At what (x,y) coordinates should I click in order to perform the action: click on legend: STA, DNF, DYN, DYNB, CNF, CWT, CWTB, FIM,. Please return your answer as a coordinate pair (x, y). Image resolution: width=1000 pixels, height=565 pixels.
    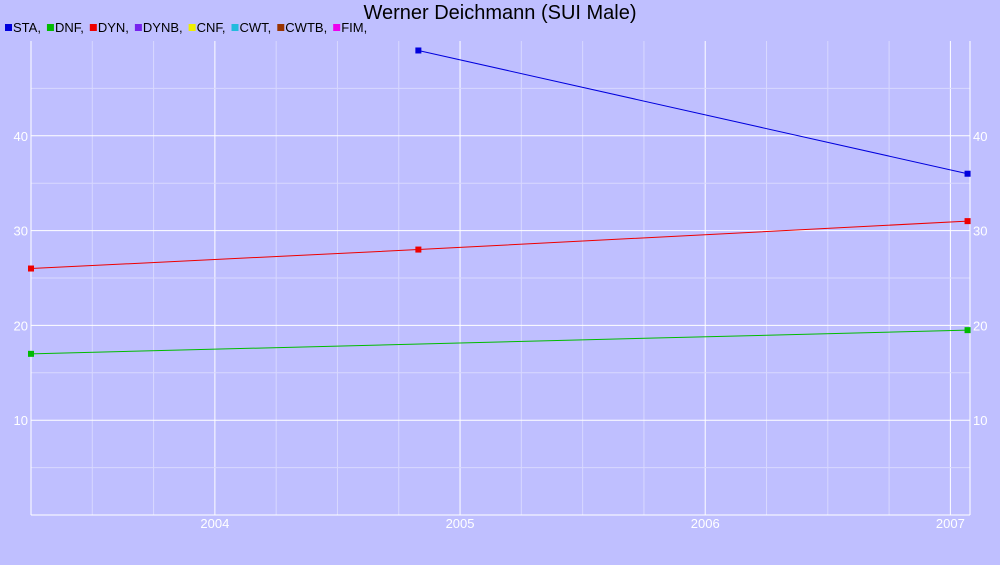
    Looking at the image, I should click on (186, 27).